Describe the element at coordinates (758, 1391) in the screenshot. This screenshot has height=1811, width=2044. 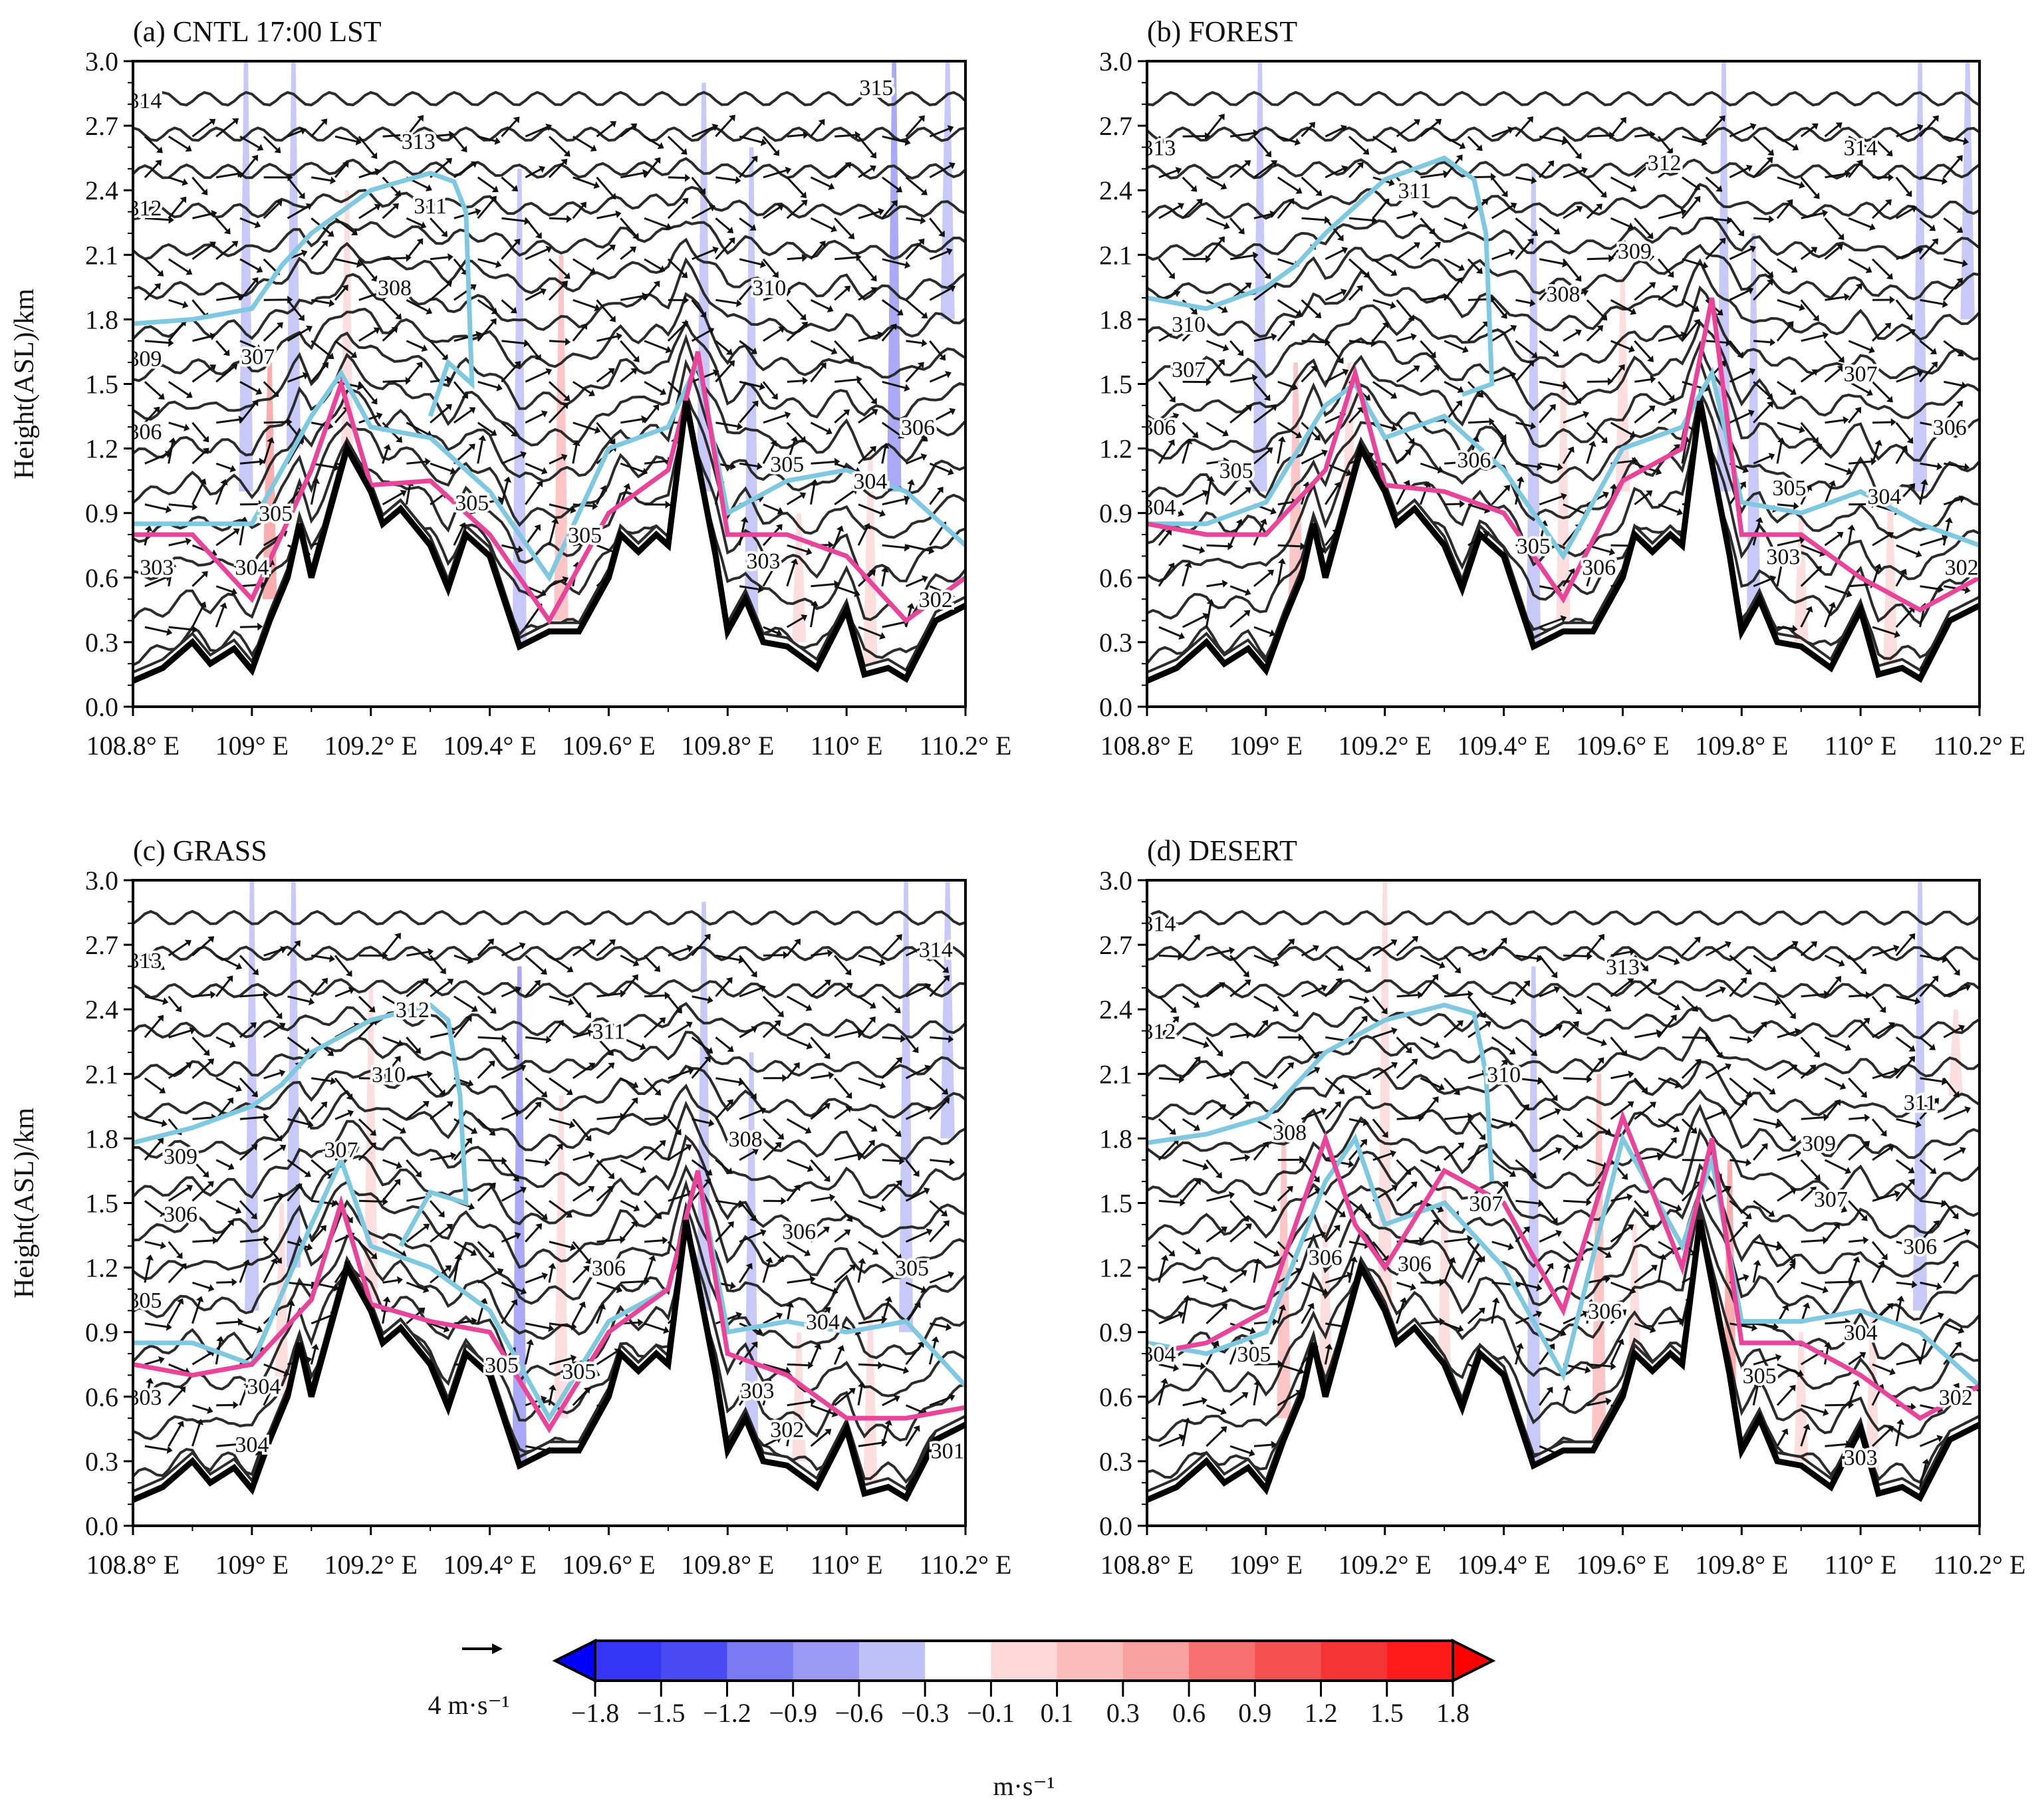
I see `contour-label: 303` at that location.